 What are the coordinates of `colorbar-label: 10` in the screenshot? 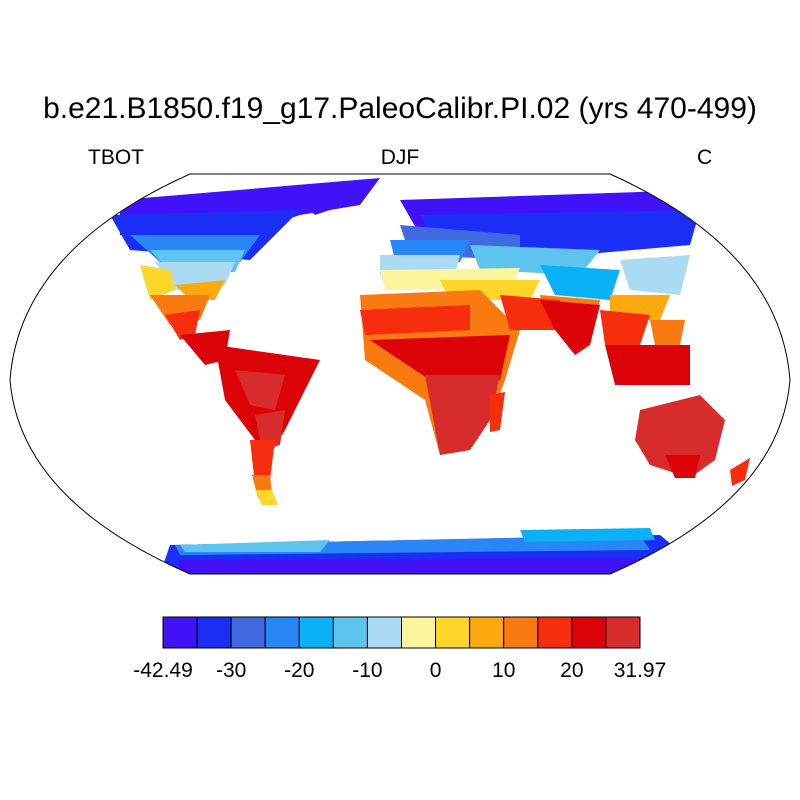 It's located at (503, 670).